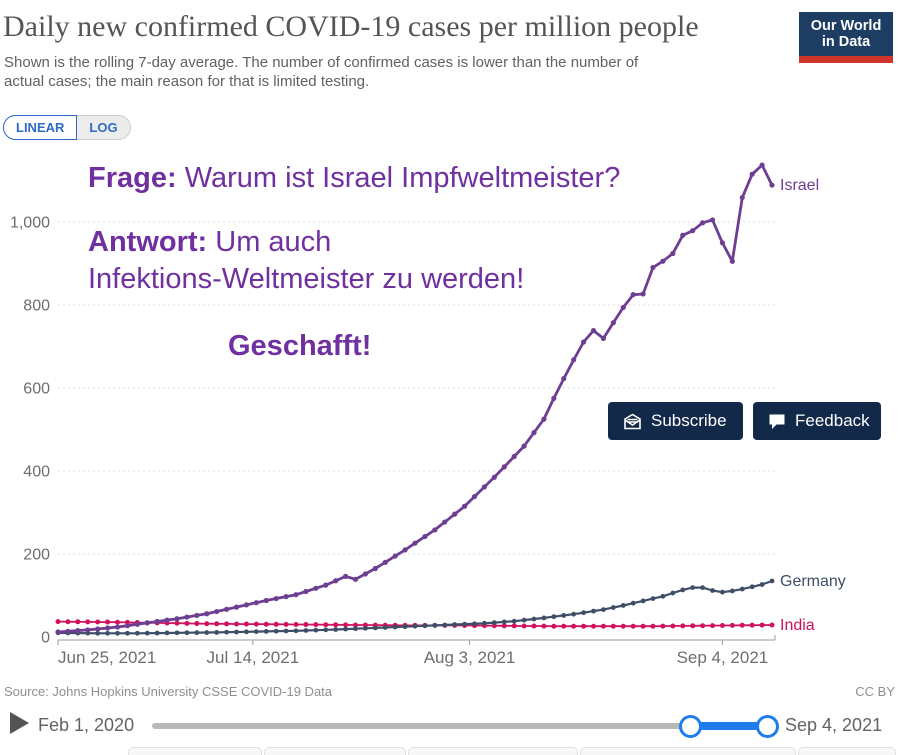  Describe the element at coordinates (846, 37) in the screenshot. I see `owid-logo: Our World in Data` at that location.